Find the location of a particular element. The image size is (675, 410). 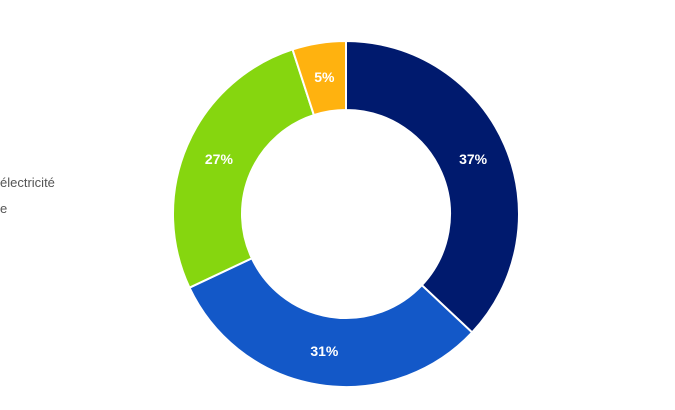

legend-item-2: s is located at coordinates (0, 257).